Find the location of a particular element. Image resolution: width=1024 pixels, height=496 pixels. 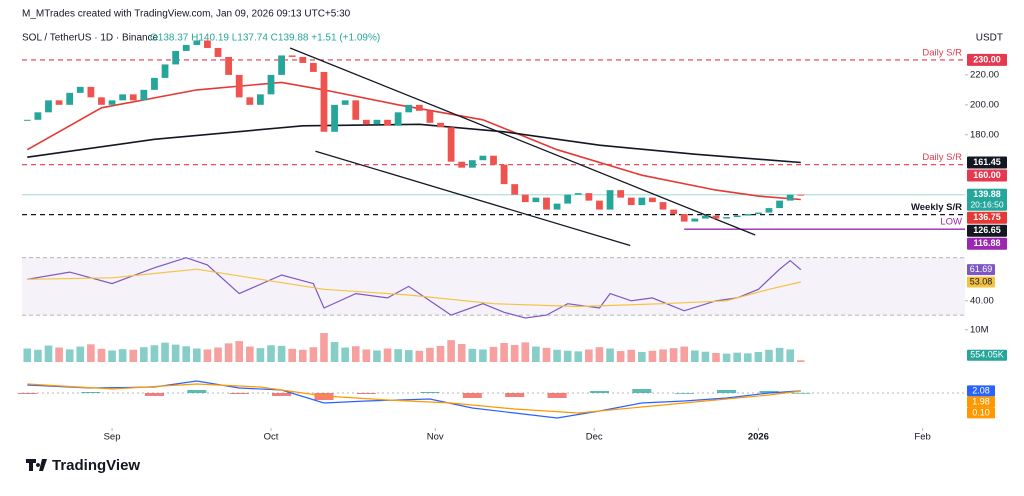

price-tag-label: 230.00 is located at coordinates (987, 59).